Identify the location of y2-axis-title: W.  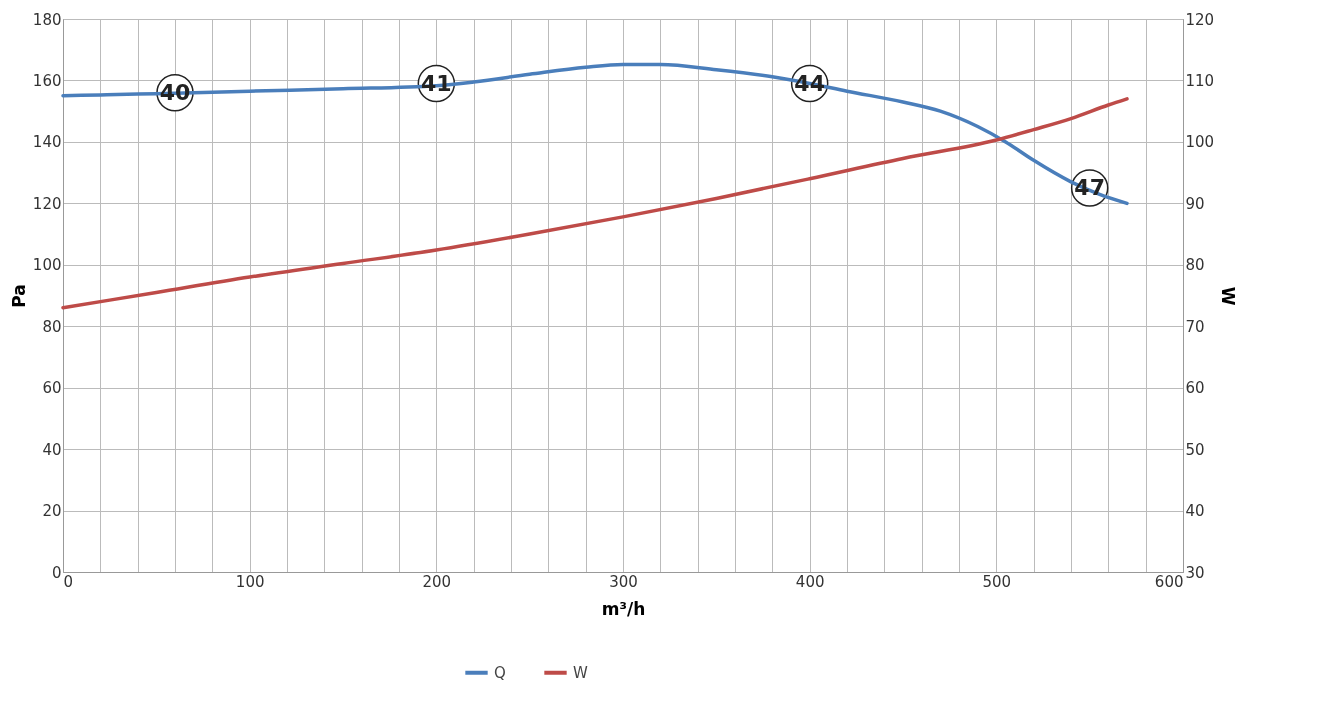
(1228, 296).